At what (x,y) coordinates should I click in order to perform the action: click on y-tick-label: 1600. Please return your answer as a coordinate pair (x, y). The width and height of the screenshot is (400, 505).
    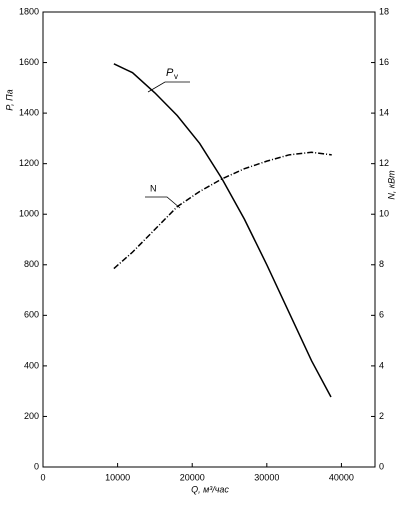
    Looking at the image, I should click on (29, 62).